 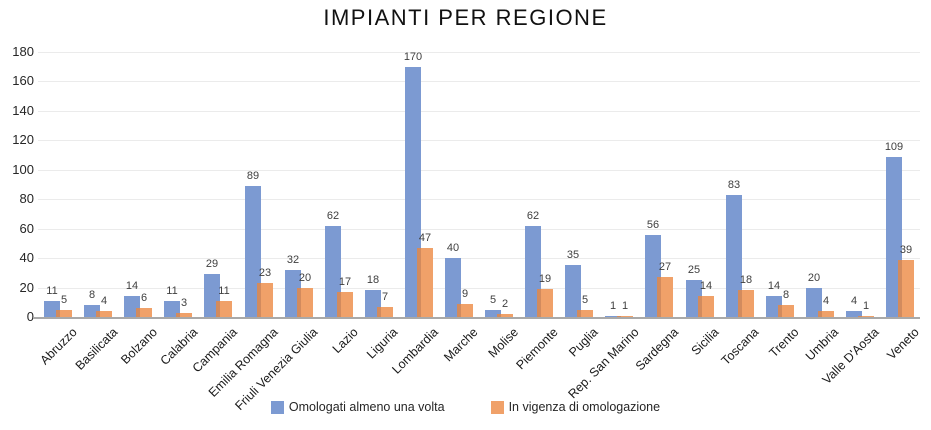 I want to click on value-label-omologati-8: 18, so click(x=373, y=280).